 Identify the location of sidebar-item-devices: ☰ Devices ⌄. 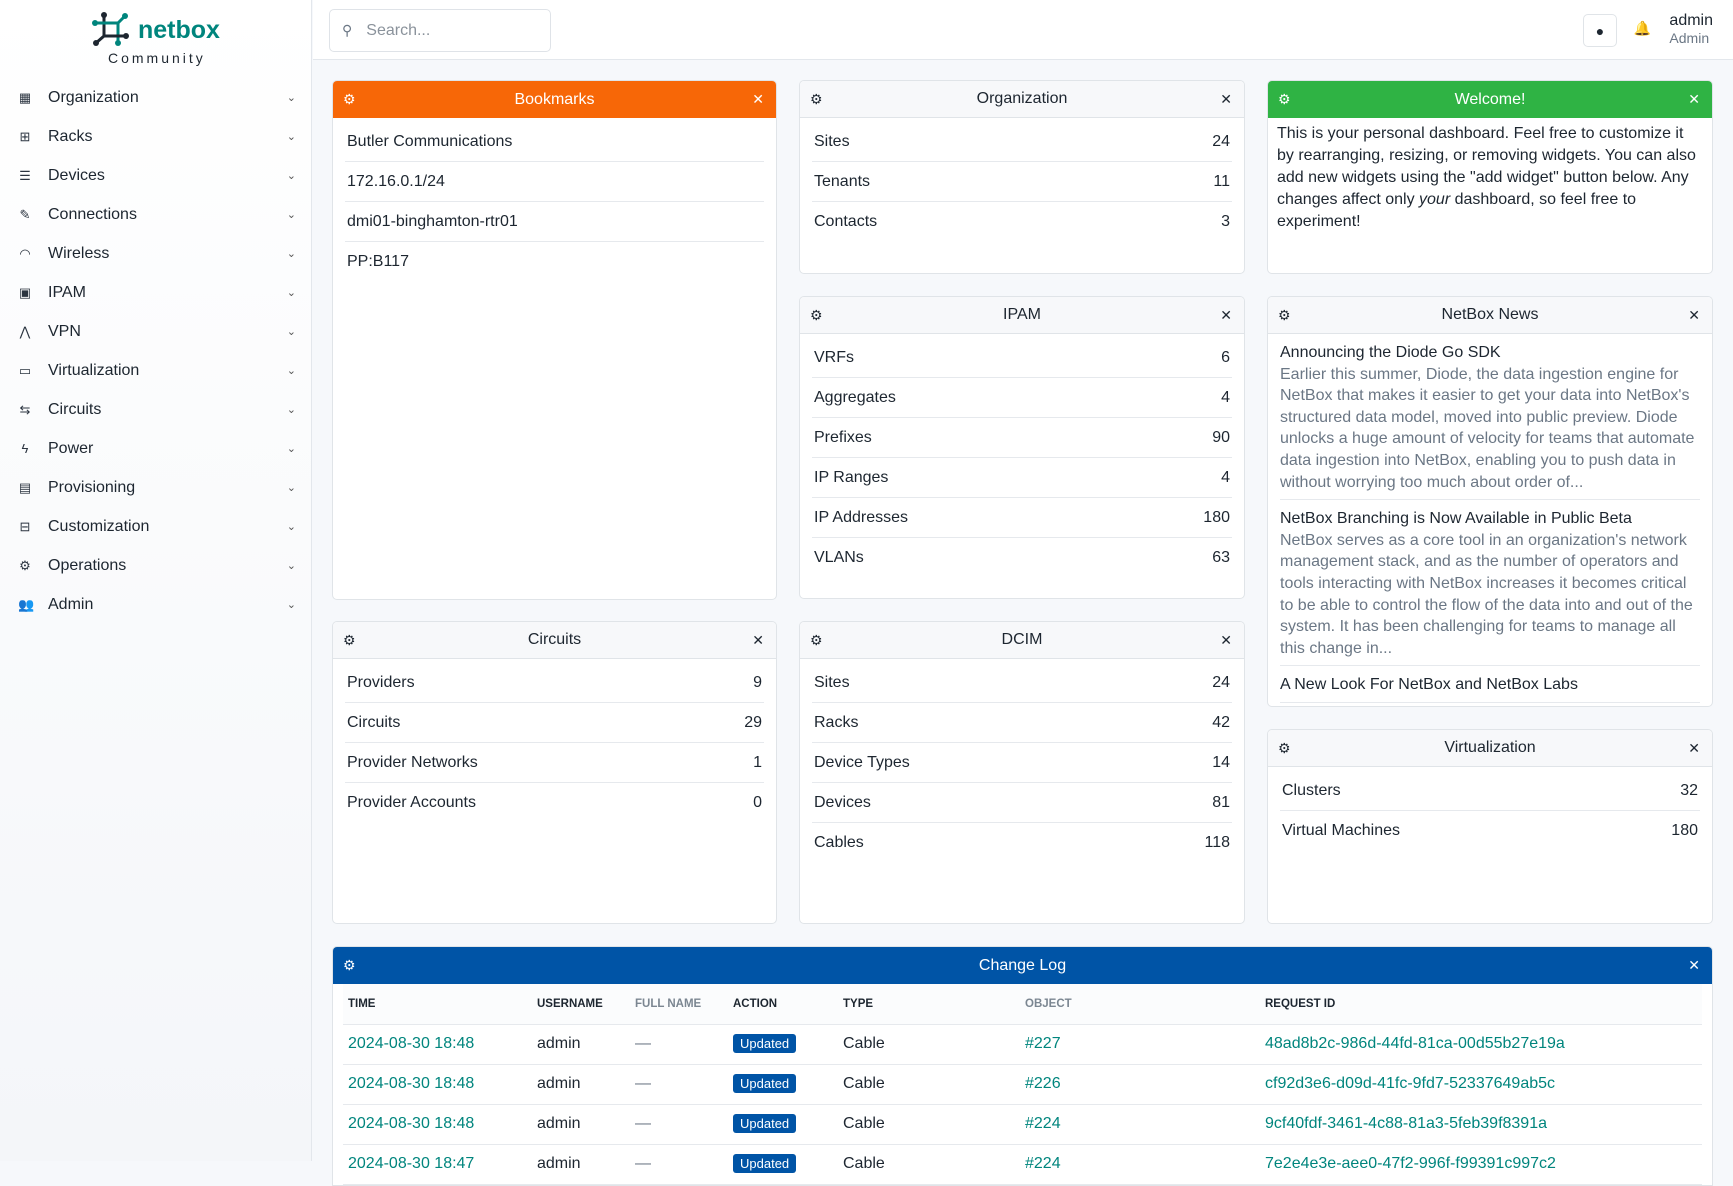
(156, 175).